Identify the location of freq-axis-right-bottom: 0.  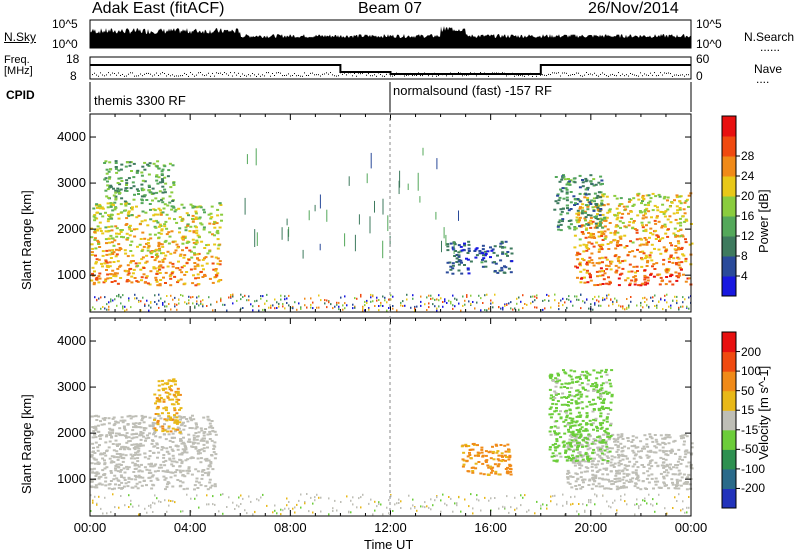
(699, 76).